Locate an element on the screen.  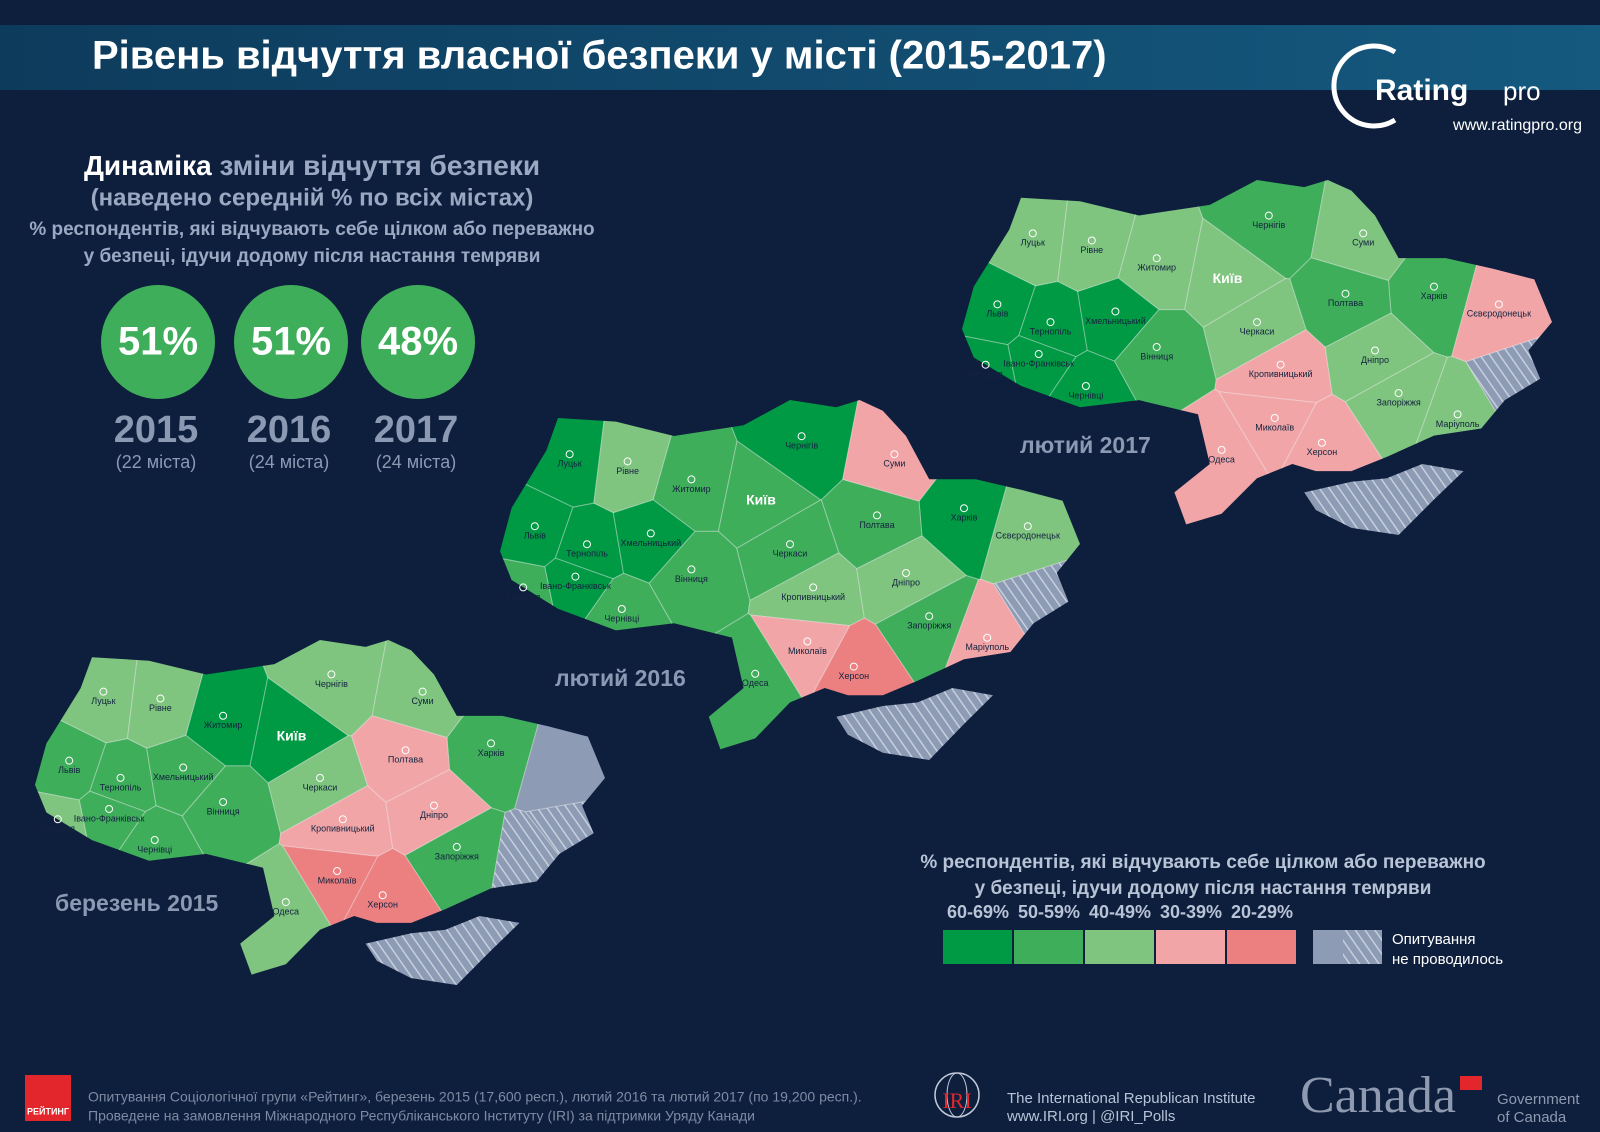
canada-line: Government is located at coordinates (1538, 1099).